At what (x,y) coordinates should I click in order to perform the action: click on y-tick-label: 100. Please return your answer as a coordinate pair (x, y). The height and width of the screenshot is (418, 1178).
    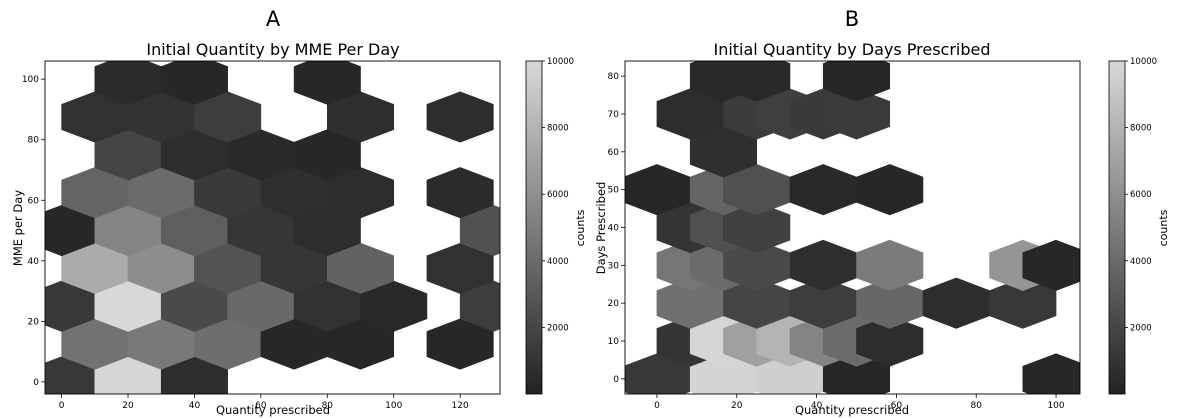
    Looking at the image, I should click on (30, 80).